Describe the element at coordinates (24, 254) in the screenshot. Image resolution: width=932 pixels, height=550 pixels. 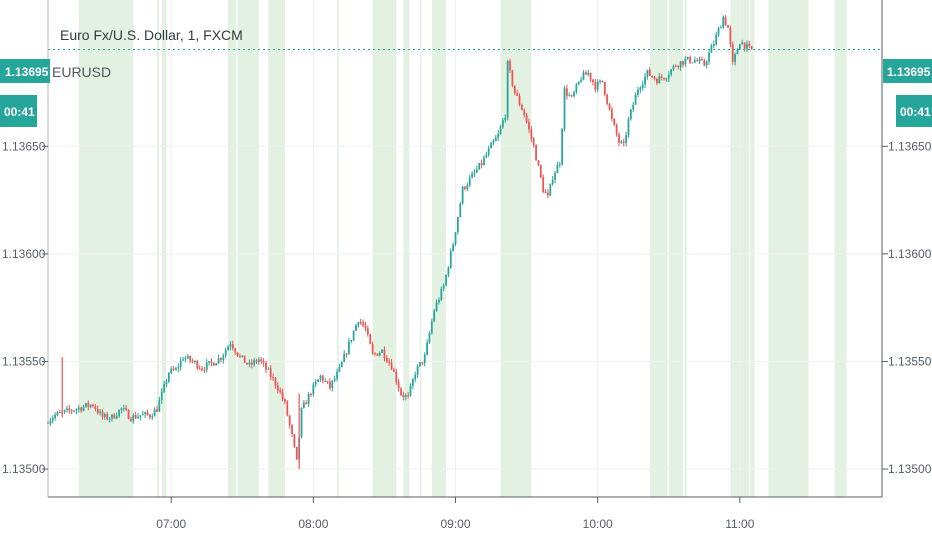
I see `y-tick-label-left-1: 1.13600` at that location.